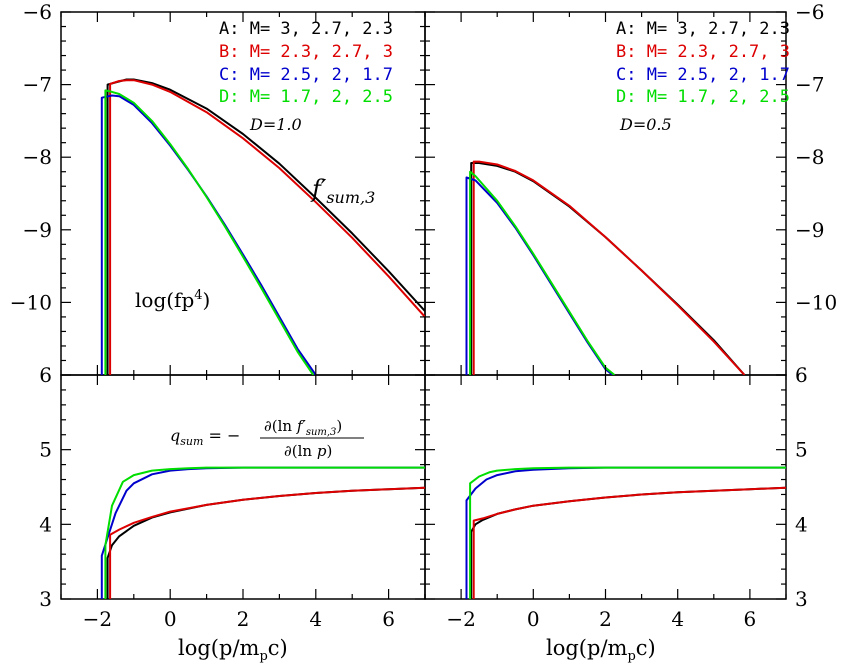 This screenshot has width=850, height=668. I want to click on x-axis-label-right: log(p/mpc), so click(601, 650).